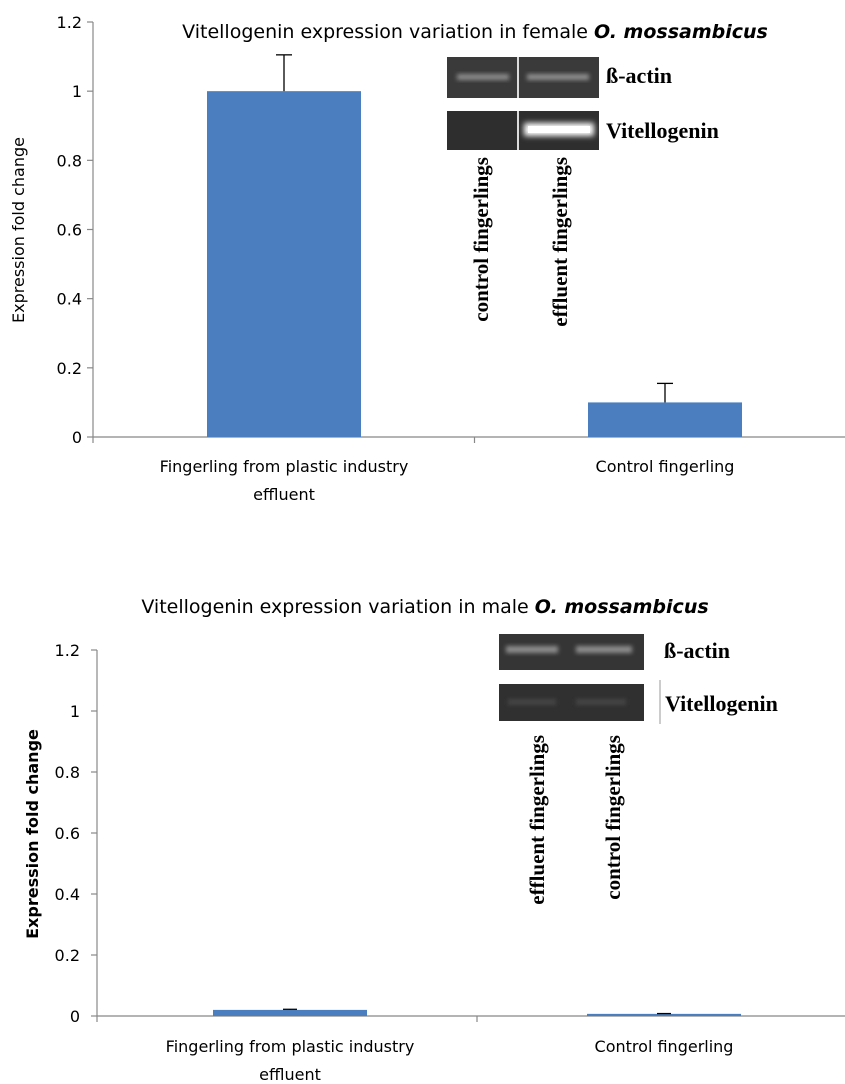  I want to click on chart-female-y-tick-label: 0.8, so click(69, 160).